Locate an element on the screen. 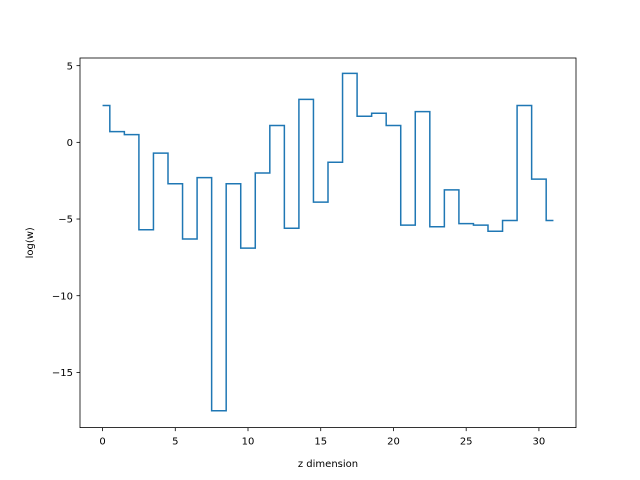 The height and width of the screenshot is (480, 640). x-tick-label: 25 is located at coordinates (466, 442).